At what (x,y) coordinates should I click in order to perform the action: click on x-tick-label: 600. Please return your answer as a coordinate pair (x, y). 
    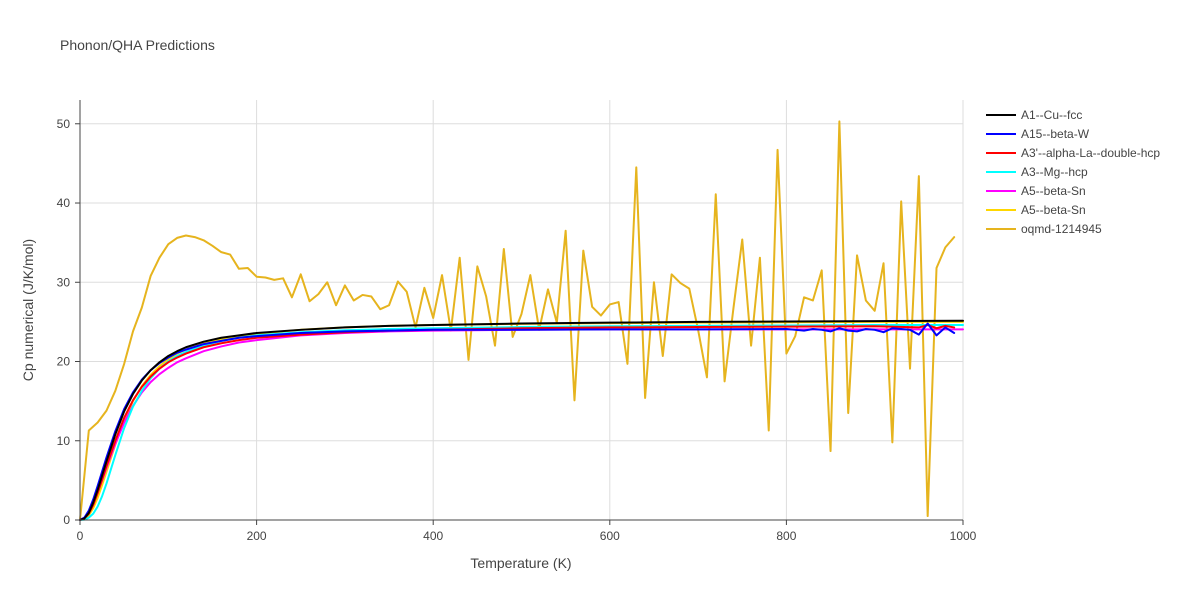
    Looking at the image, I should click on (610, 536).